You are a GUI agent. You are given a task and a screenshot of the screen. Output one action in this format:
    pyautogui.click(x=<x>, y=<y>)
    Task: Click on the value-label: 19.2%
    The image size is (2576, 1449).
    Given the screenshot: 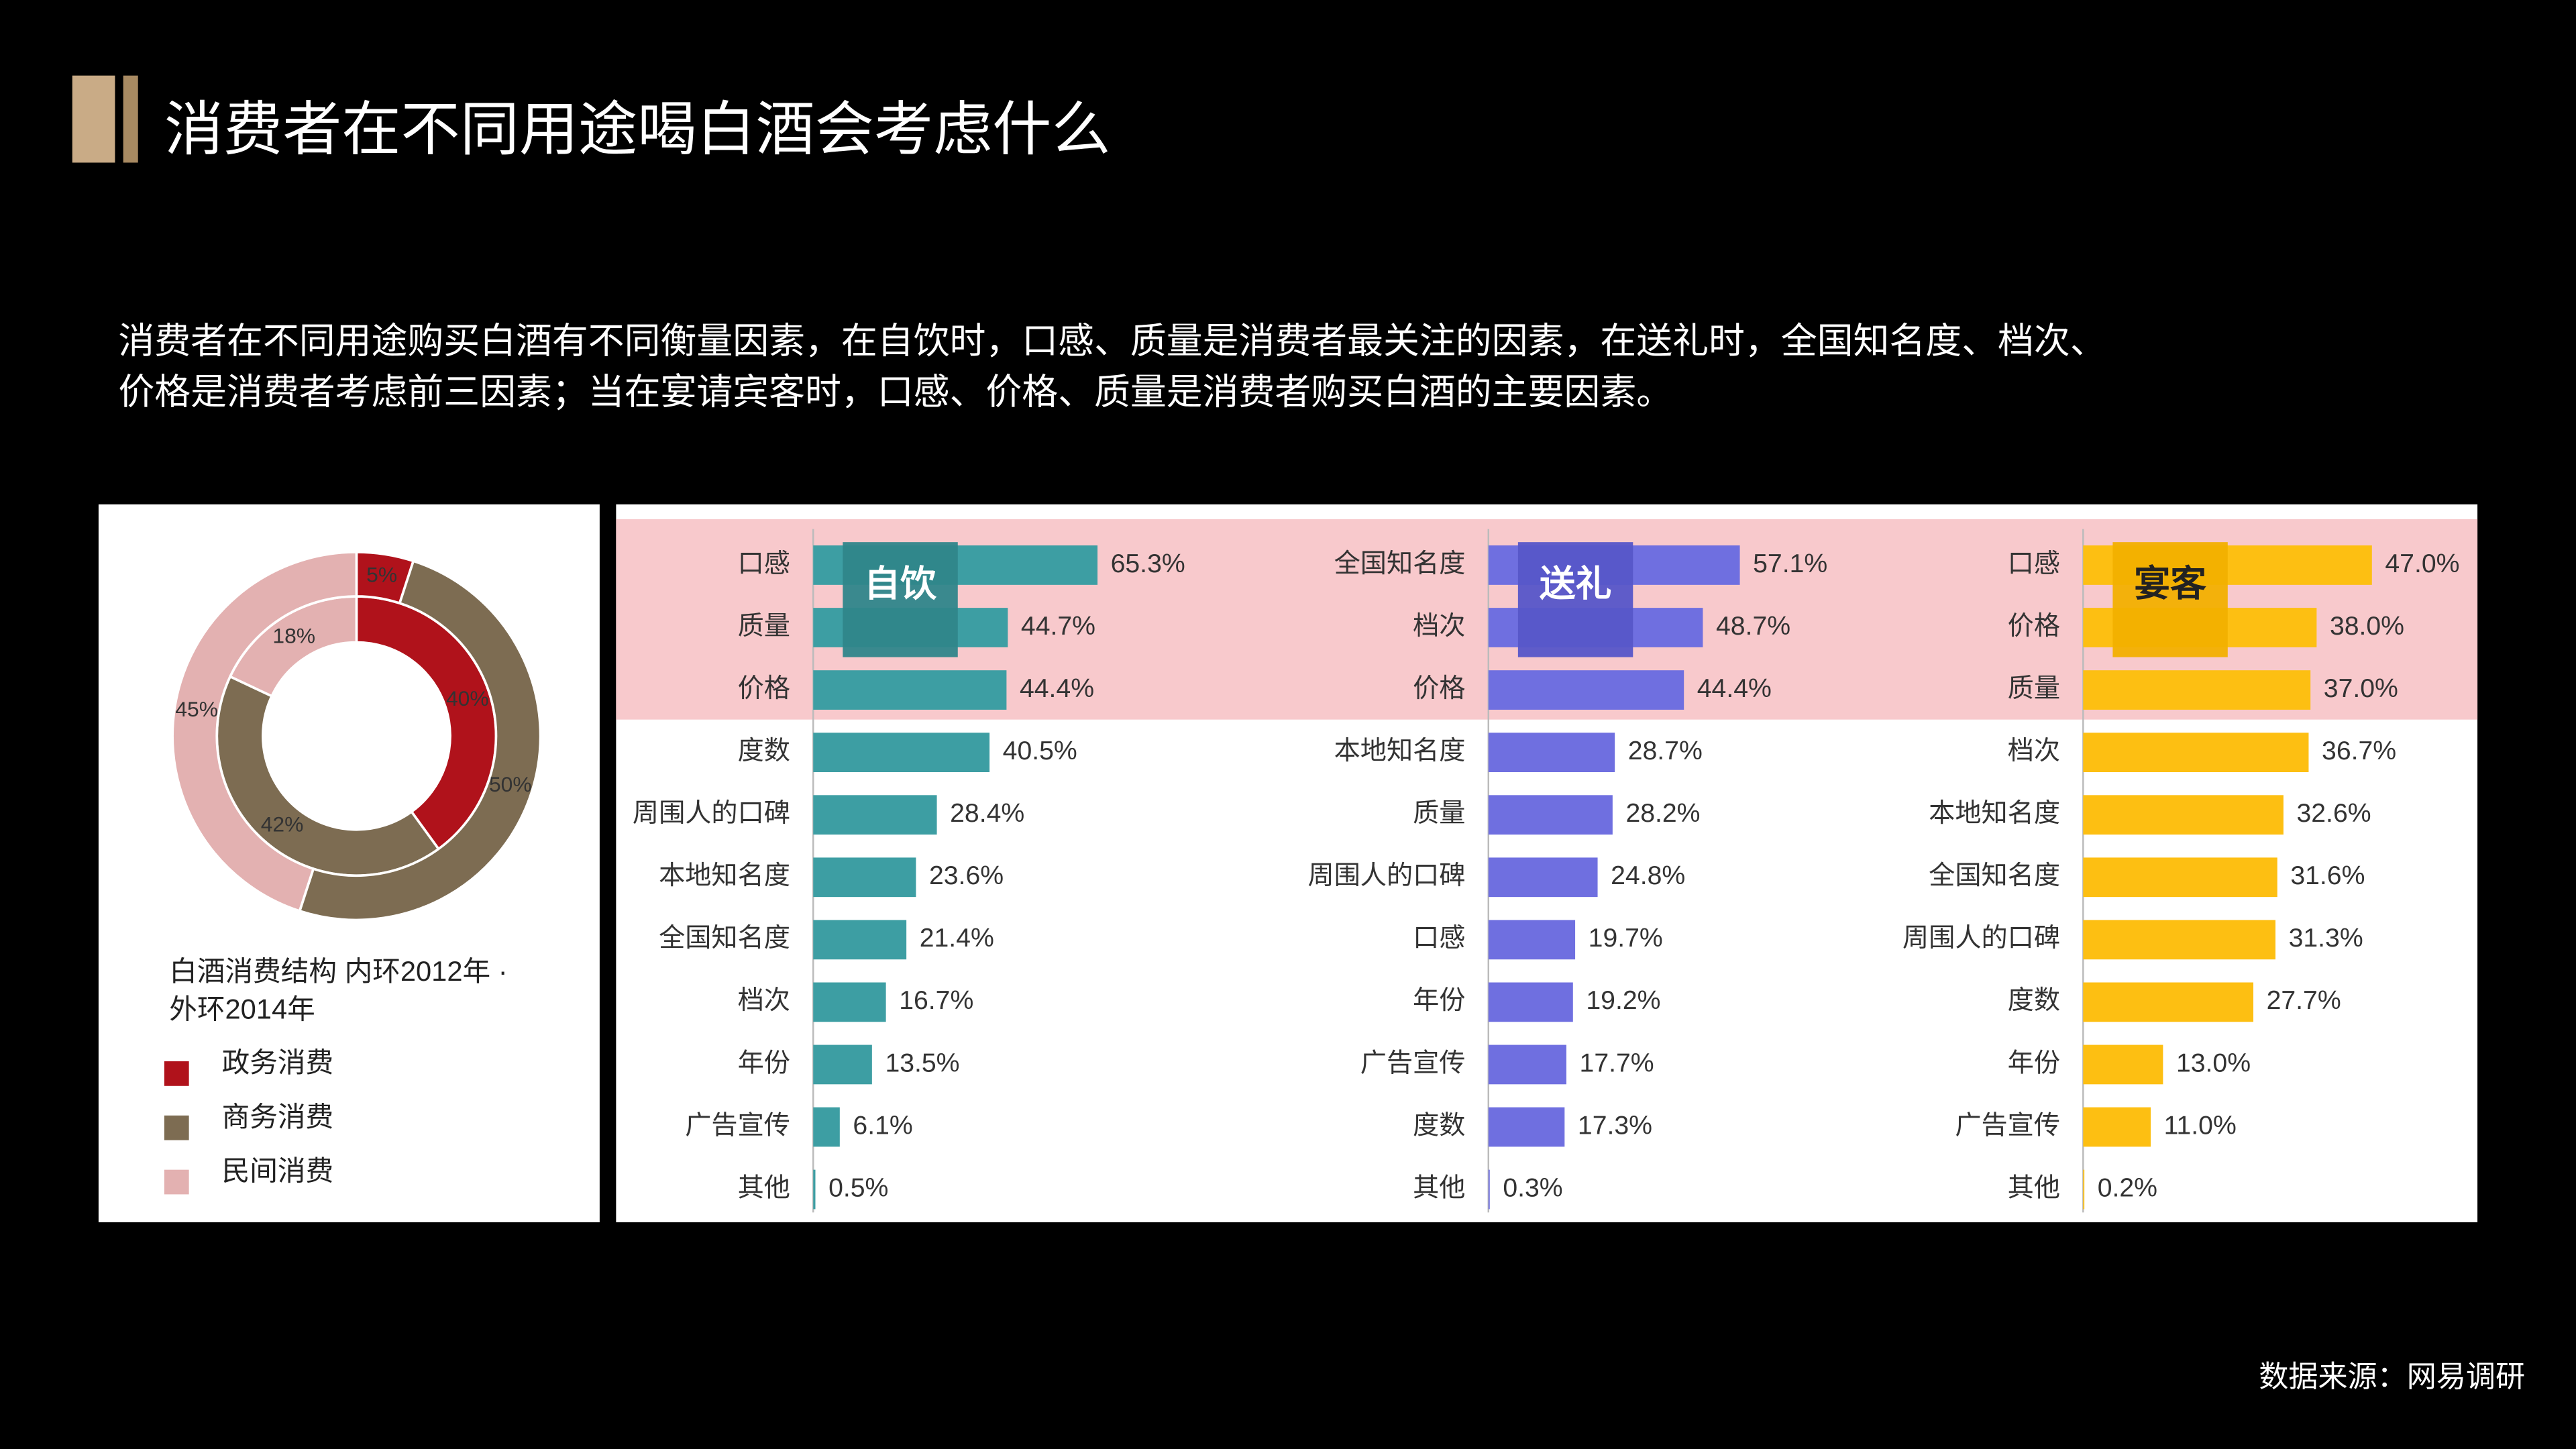 What is the action you would take?
    pyautogui.click(x=1623, y=1000)
    